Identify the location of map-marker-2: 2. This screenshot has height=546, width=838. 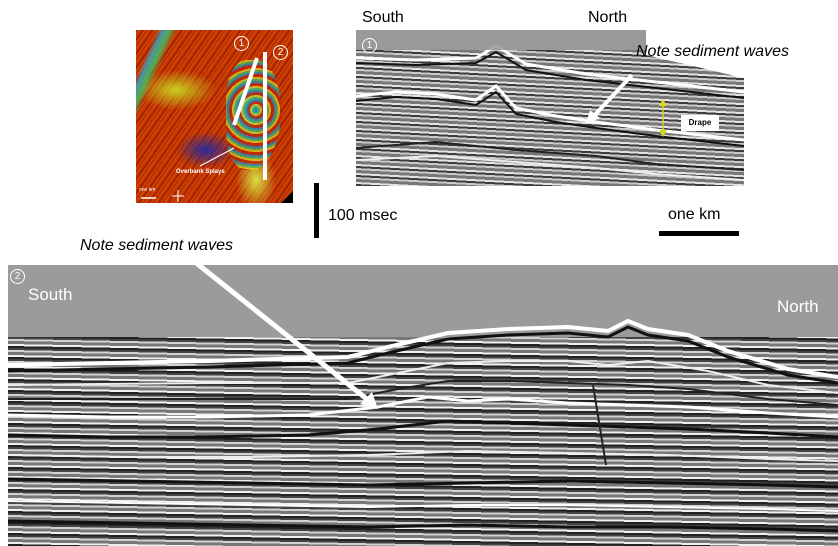
(280, 52).